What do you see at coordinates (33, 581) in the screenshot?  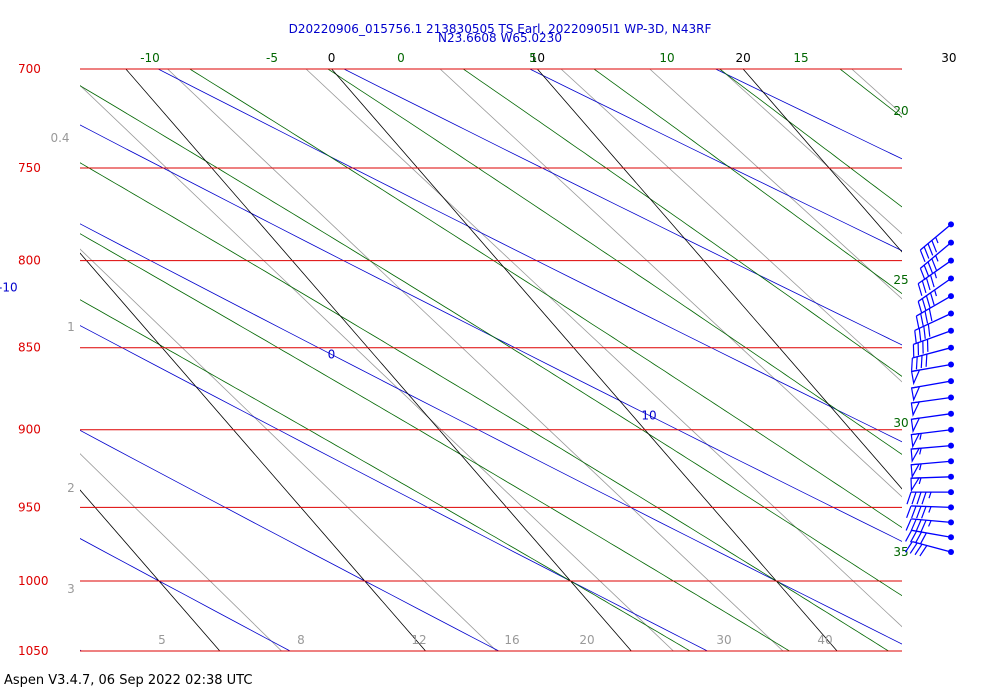 I see `pressure-label: 1000` at bounding box center [33, 581].